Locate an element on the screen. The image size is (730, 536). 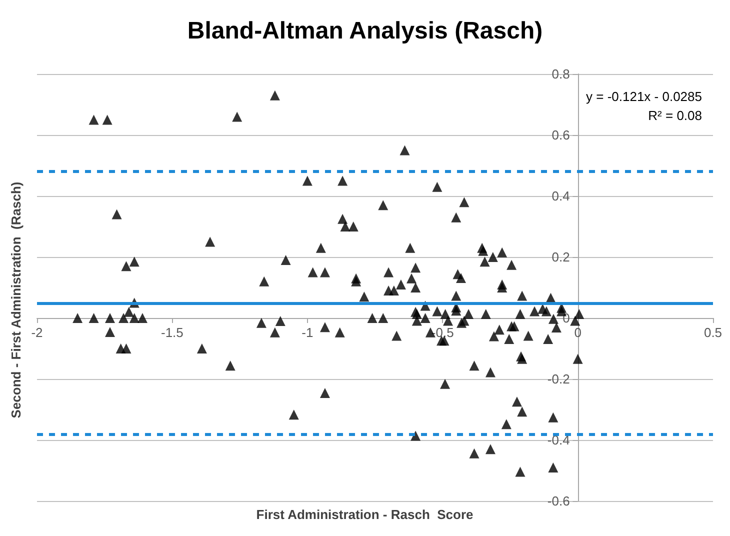
y-tick-label: -0.6 is located at coordinates (558, 501).